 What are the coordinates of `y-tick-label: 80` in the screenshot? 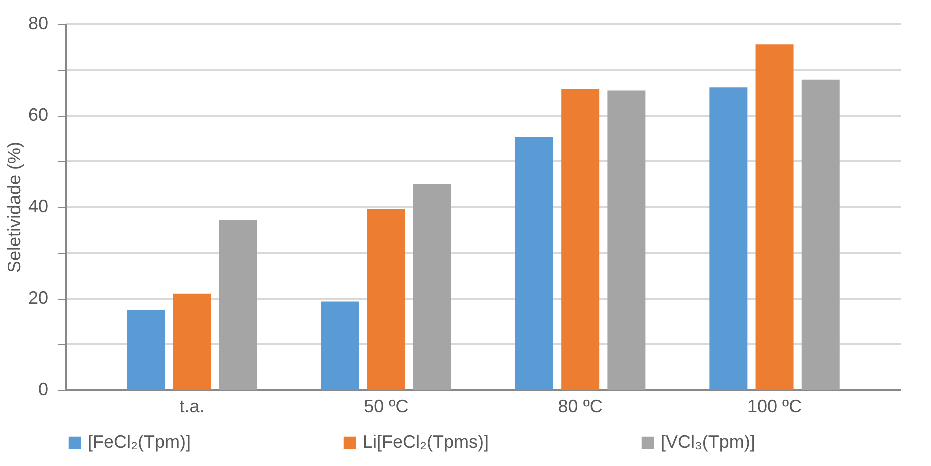 It's located at (38, 24).